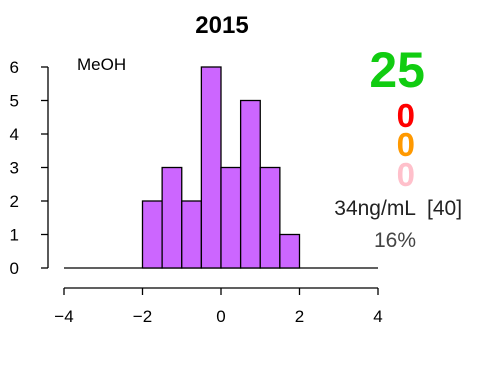  Describe the element at coordinates (299, 316) in the screenshot. I see `x-tick-label-3: 2` at that location.